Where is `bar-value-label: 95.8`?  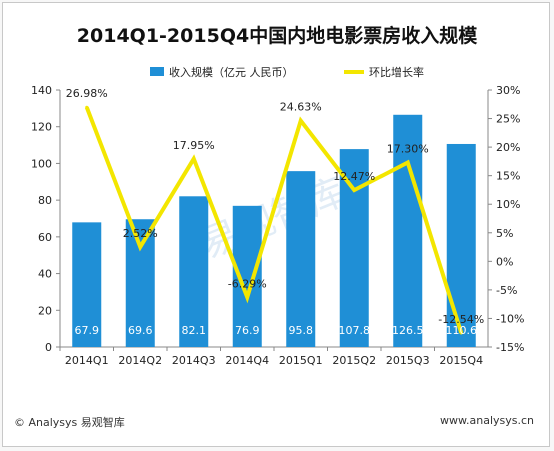 bar-value-label: 95.8 is located at coordinates (301, 330).